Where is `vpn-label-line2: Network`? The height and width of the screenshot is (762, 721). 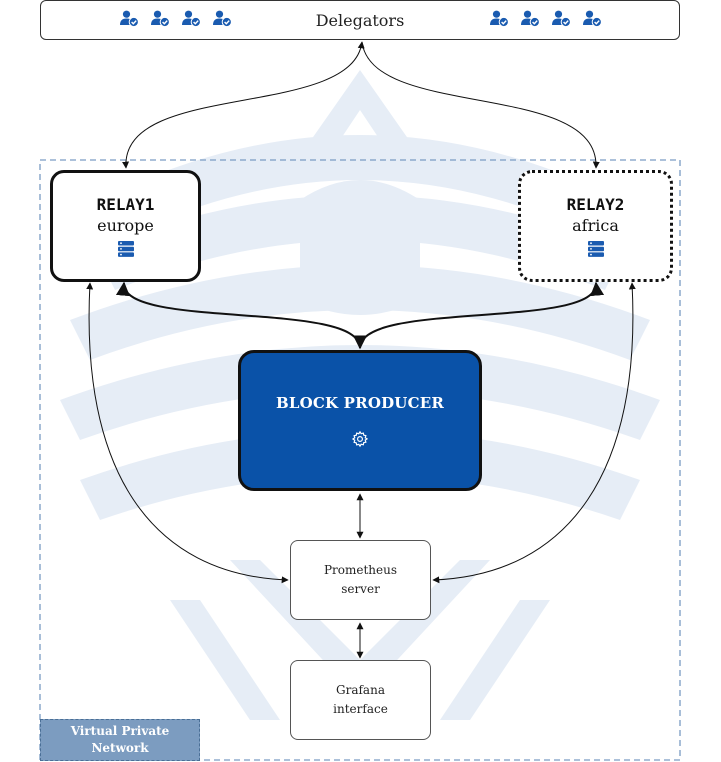 vpn-label-line2: Network is located at coordinates (120, 748).